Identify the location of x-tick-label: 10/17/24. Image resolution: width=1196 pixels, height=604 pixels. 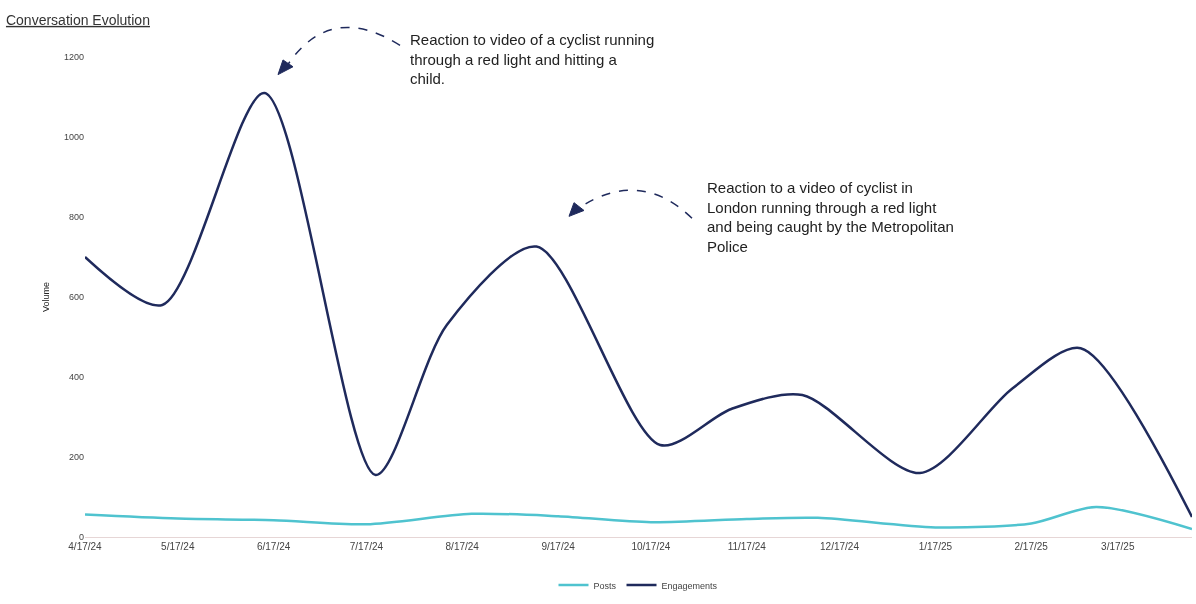
(651, 546).